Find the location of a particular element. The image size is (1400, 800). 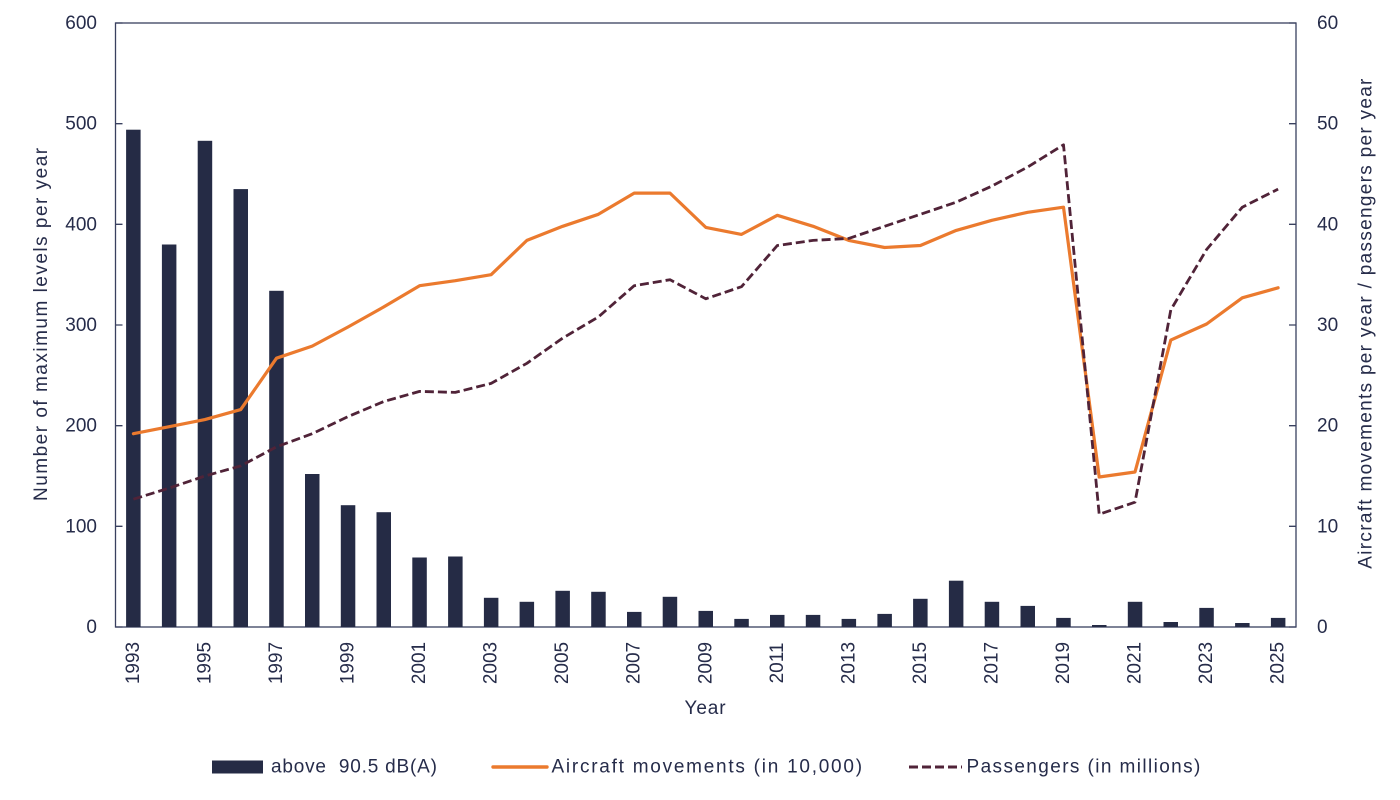

svg-text: 400 is located at coordinates (81, 224).